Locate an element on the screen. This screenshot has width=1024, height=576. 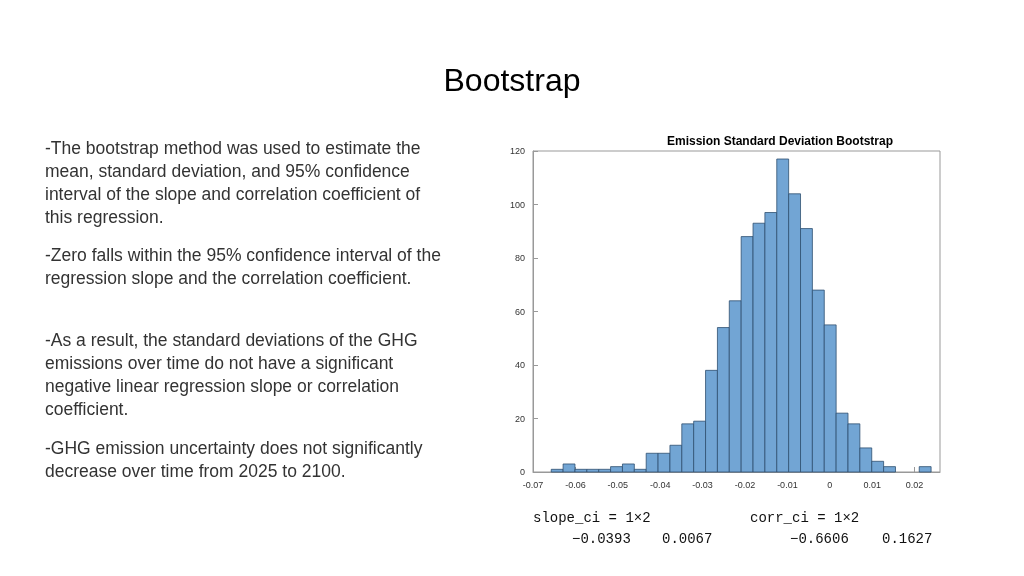
text: −0.0393 is located at coordinates (601, 539).